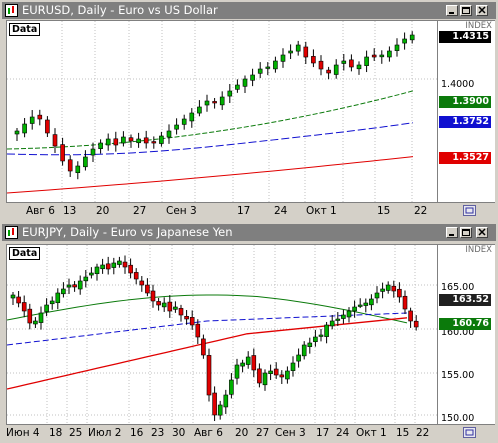 The image size is (498, 443). Describe the element at coordinates (323, 433) in the screenshot. I see `x-label: 17` at that location.